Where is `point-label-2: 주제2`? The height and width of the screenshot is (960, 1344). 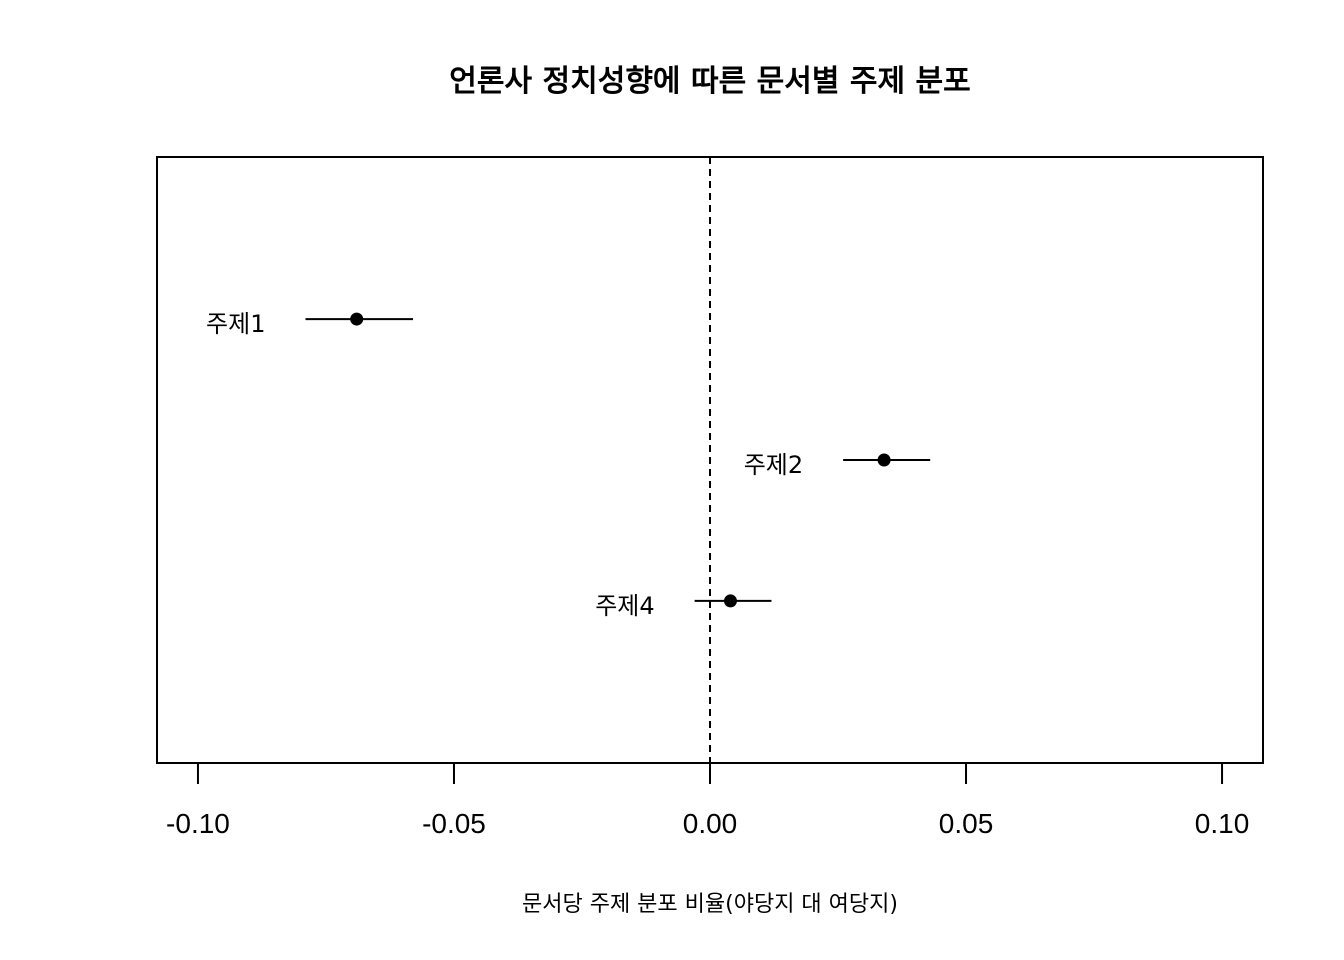 point-label-2: 주제2 is located at coordinates (773, 465).